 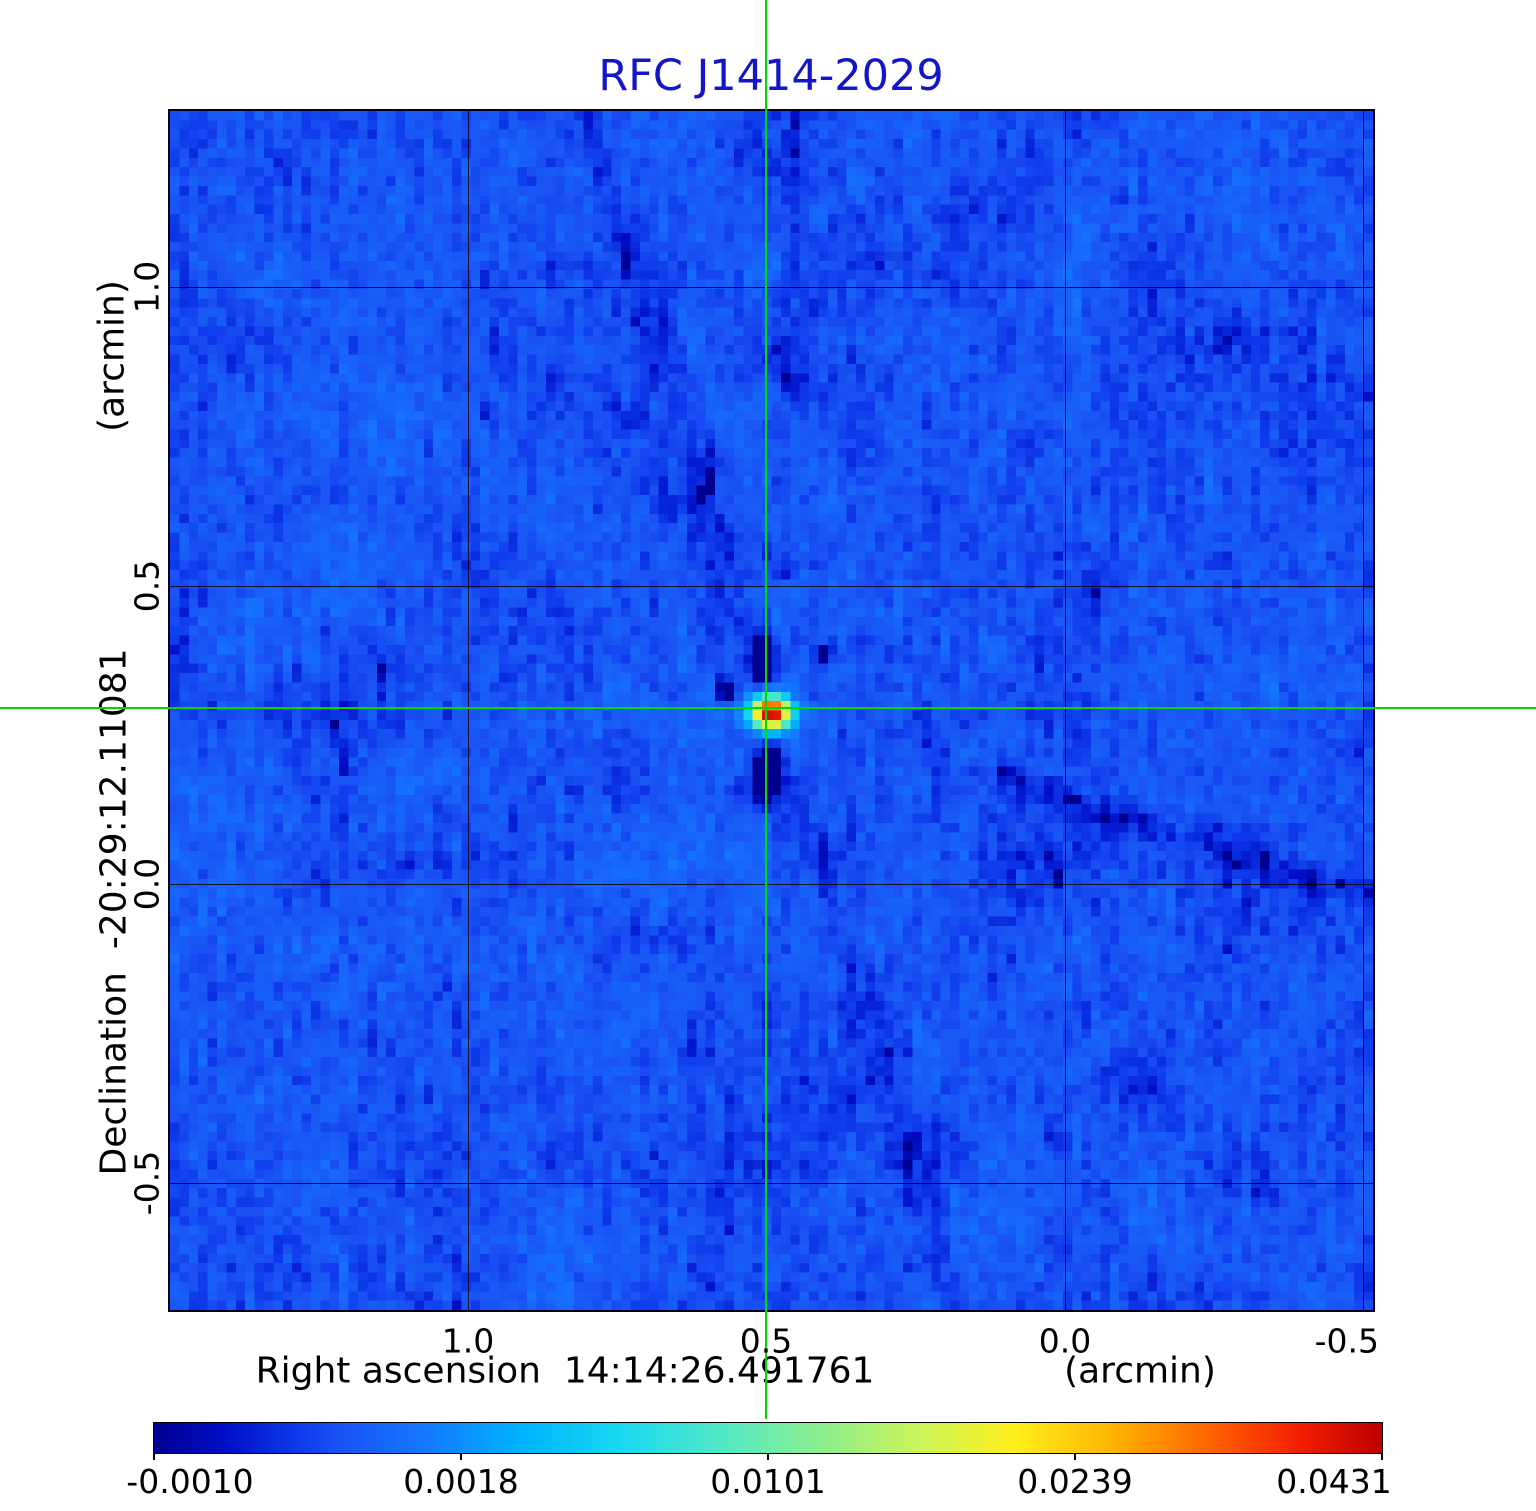 What do you see at coordinates (1065, 1341) in the screenshot?
I see `x-tick-label: 0.0` at bounding box center [1065, 1341].